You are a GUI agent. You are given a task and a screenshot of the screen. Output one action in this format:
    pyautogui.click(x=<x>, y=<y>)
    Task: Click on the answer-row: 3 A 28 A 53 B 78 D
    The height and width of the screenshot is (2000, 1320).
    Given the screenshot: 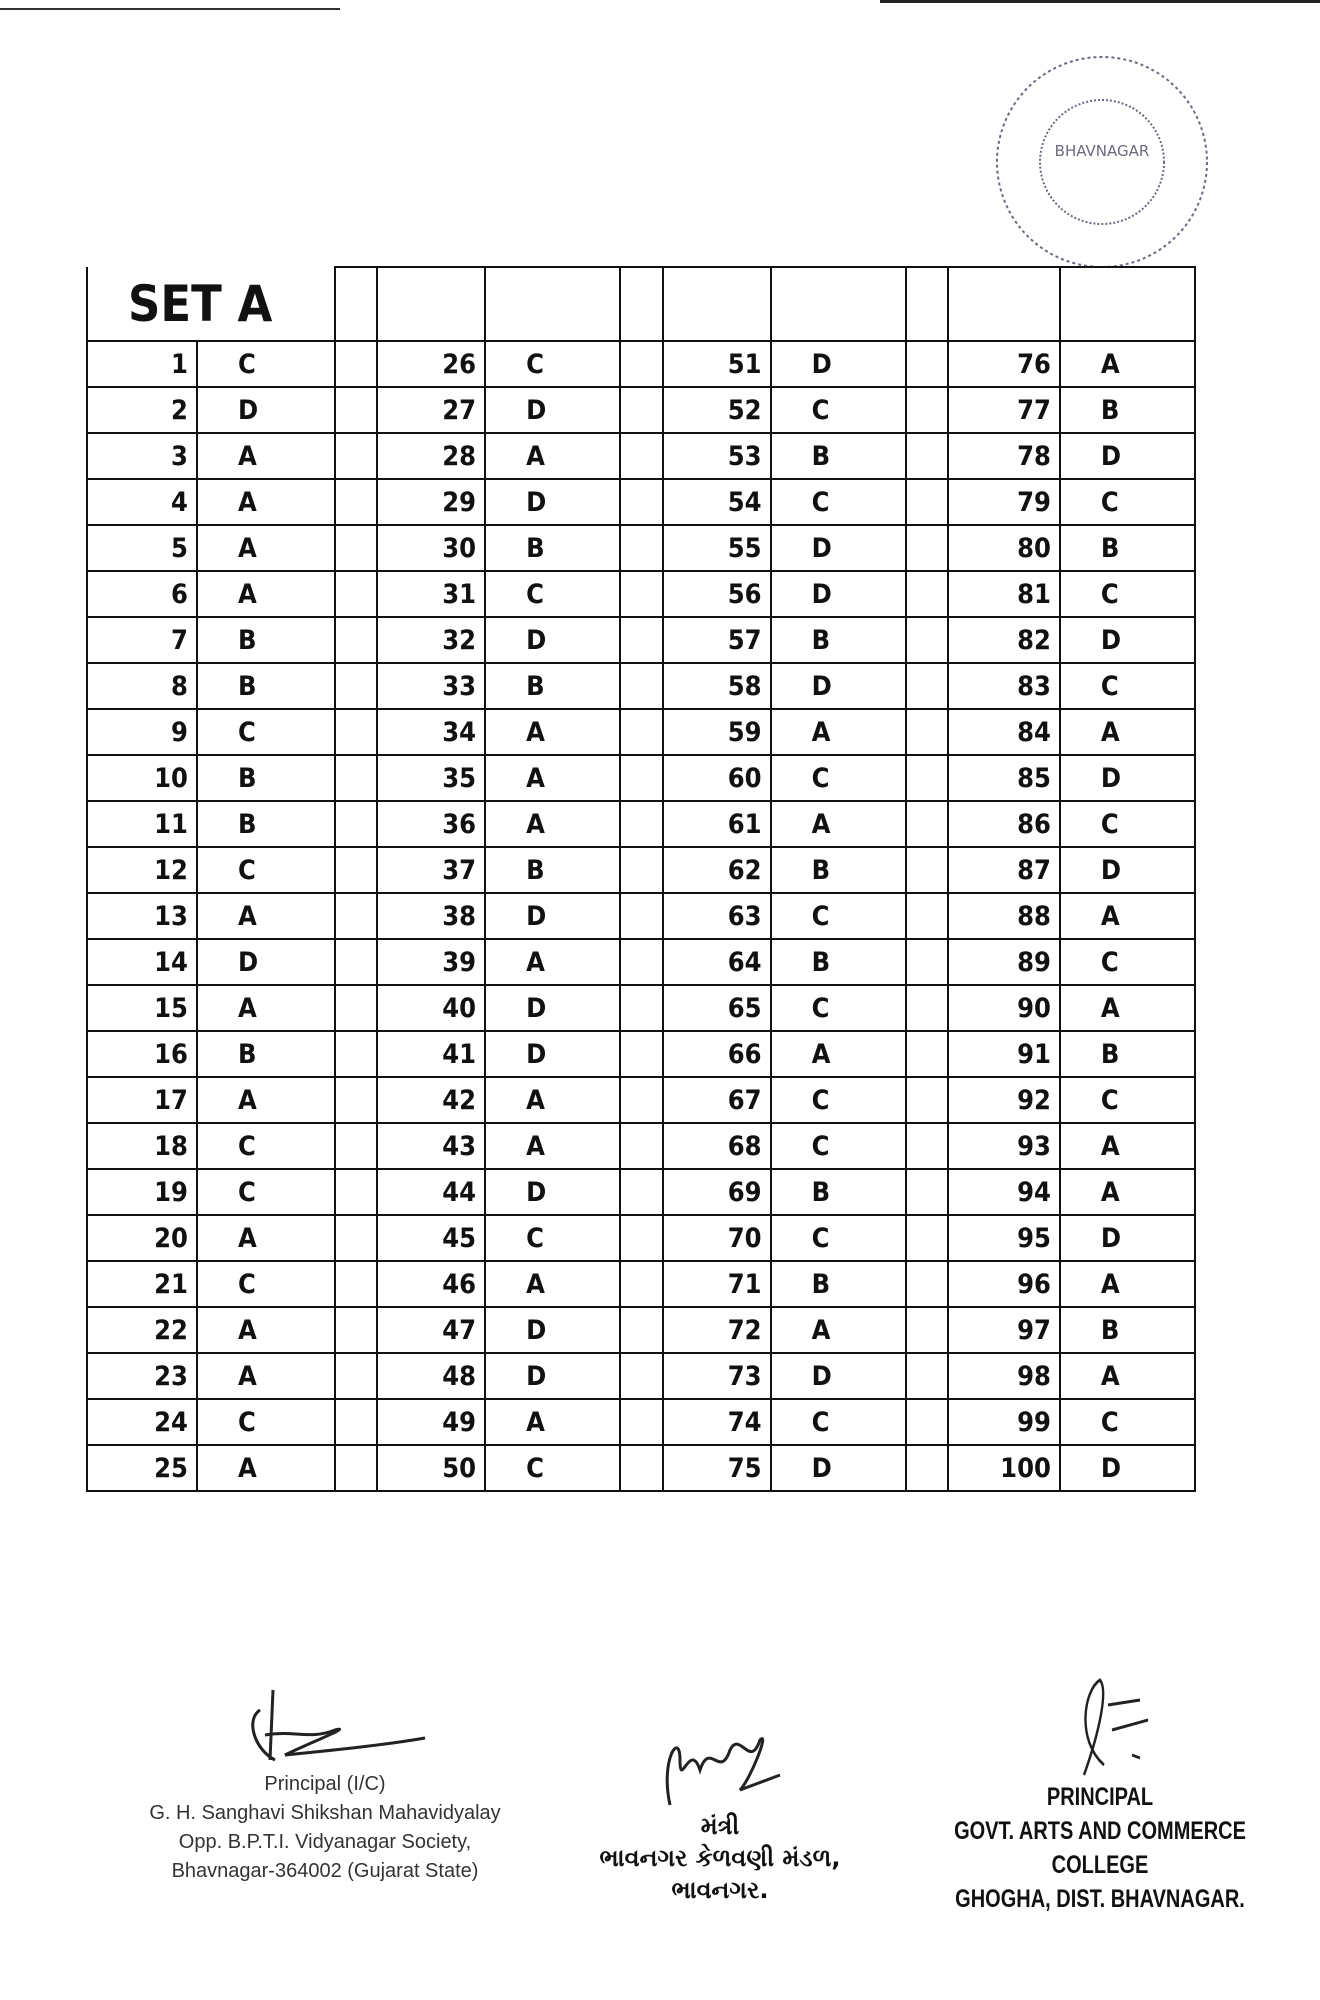 What is the action you would take?
    pyautogui.click(x=641, y=456)
    